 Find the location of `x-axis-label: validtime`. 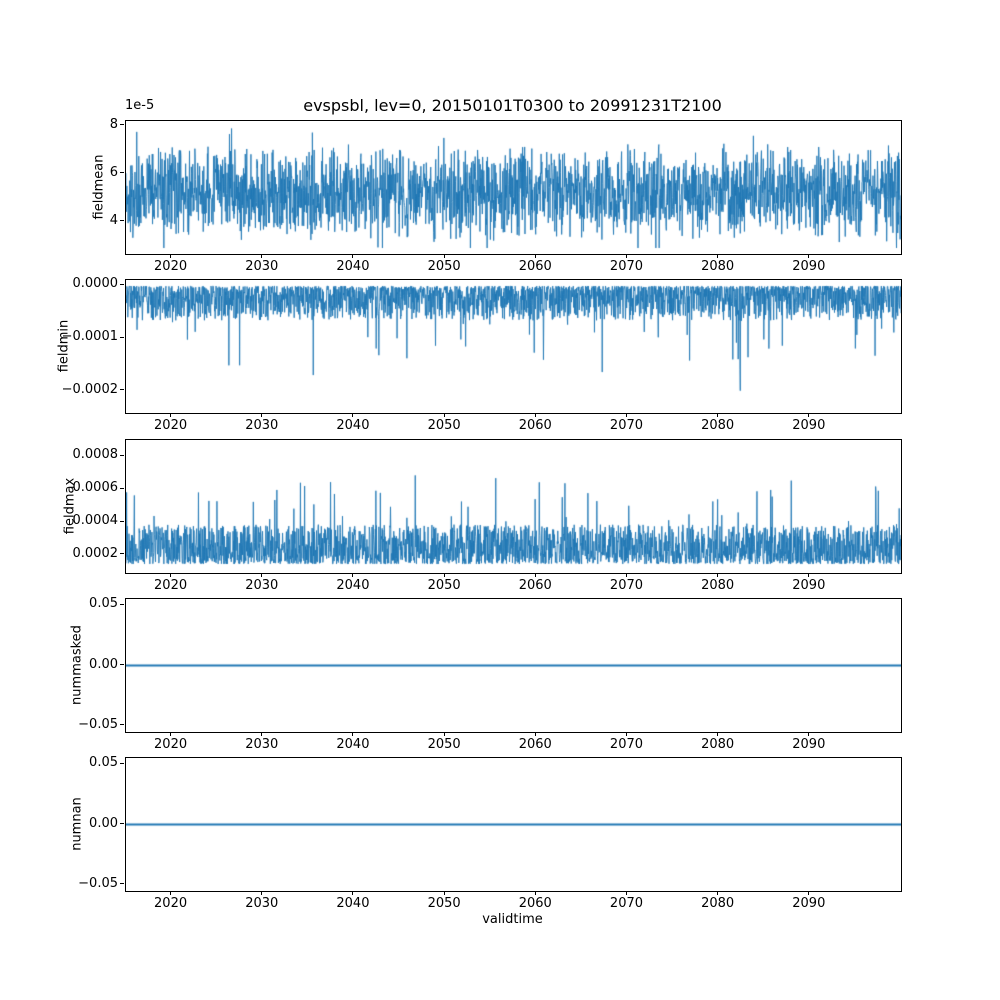

x-axis-label: validtime is located at coordinates (512, 919).